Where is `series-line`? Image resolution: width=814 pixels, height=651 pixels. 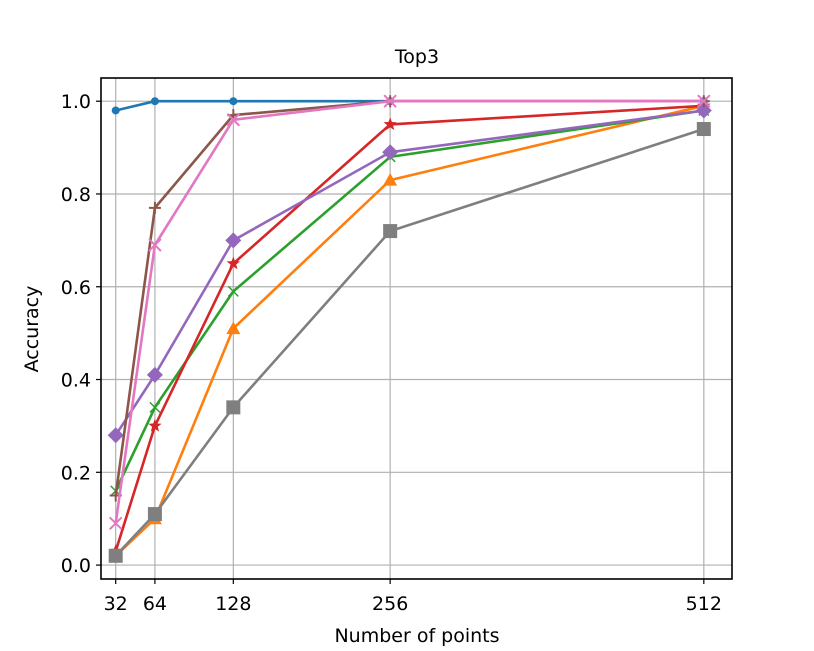
series-line is located at coordinates (409, 105).